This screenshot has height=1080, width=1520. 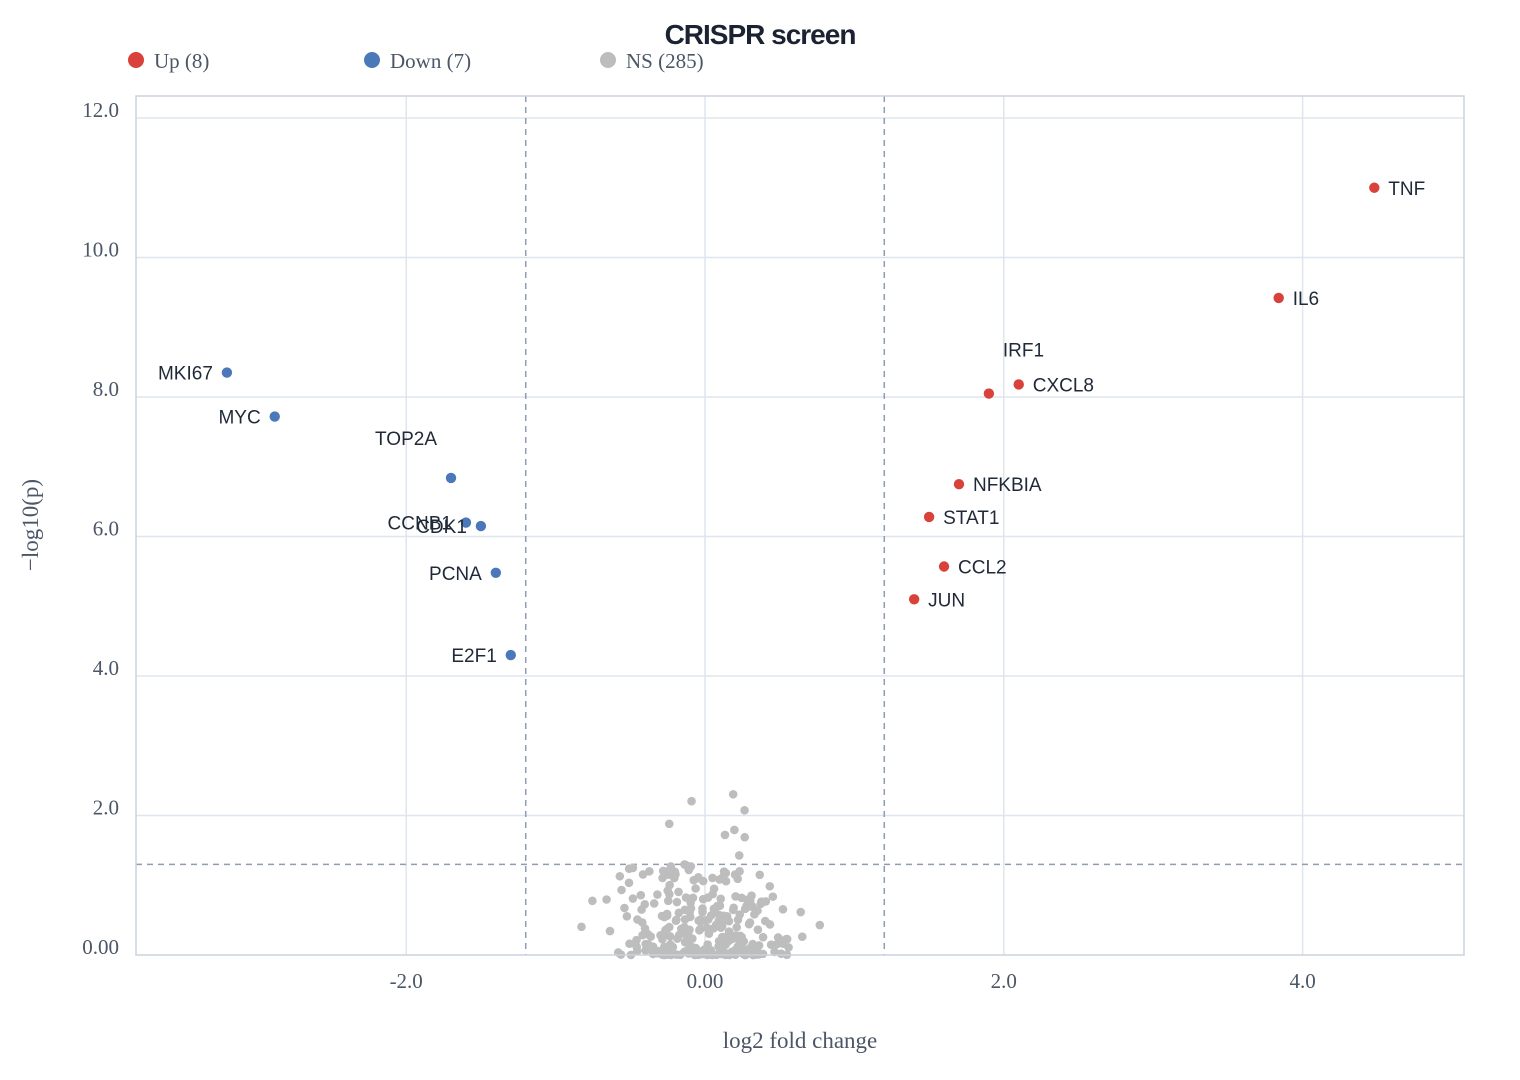 What do you see at coordinates (971, 518) in the screenshot?
I see `gene-label-stat1: STAT1` at bounding box center [971, 518].